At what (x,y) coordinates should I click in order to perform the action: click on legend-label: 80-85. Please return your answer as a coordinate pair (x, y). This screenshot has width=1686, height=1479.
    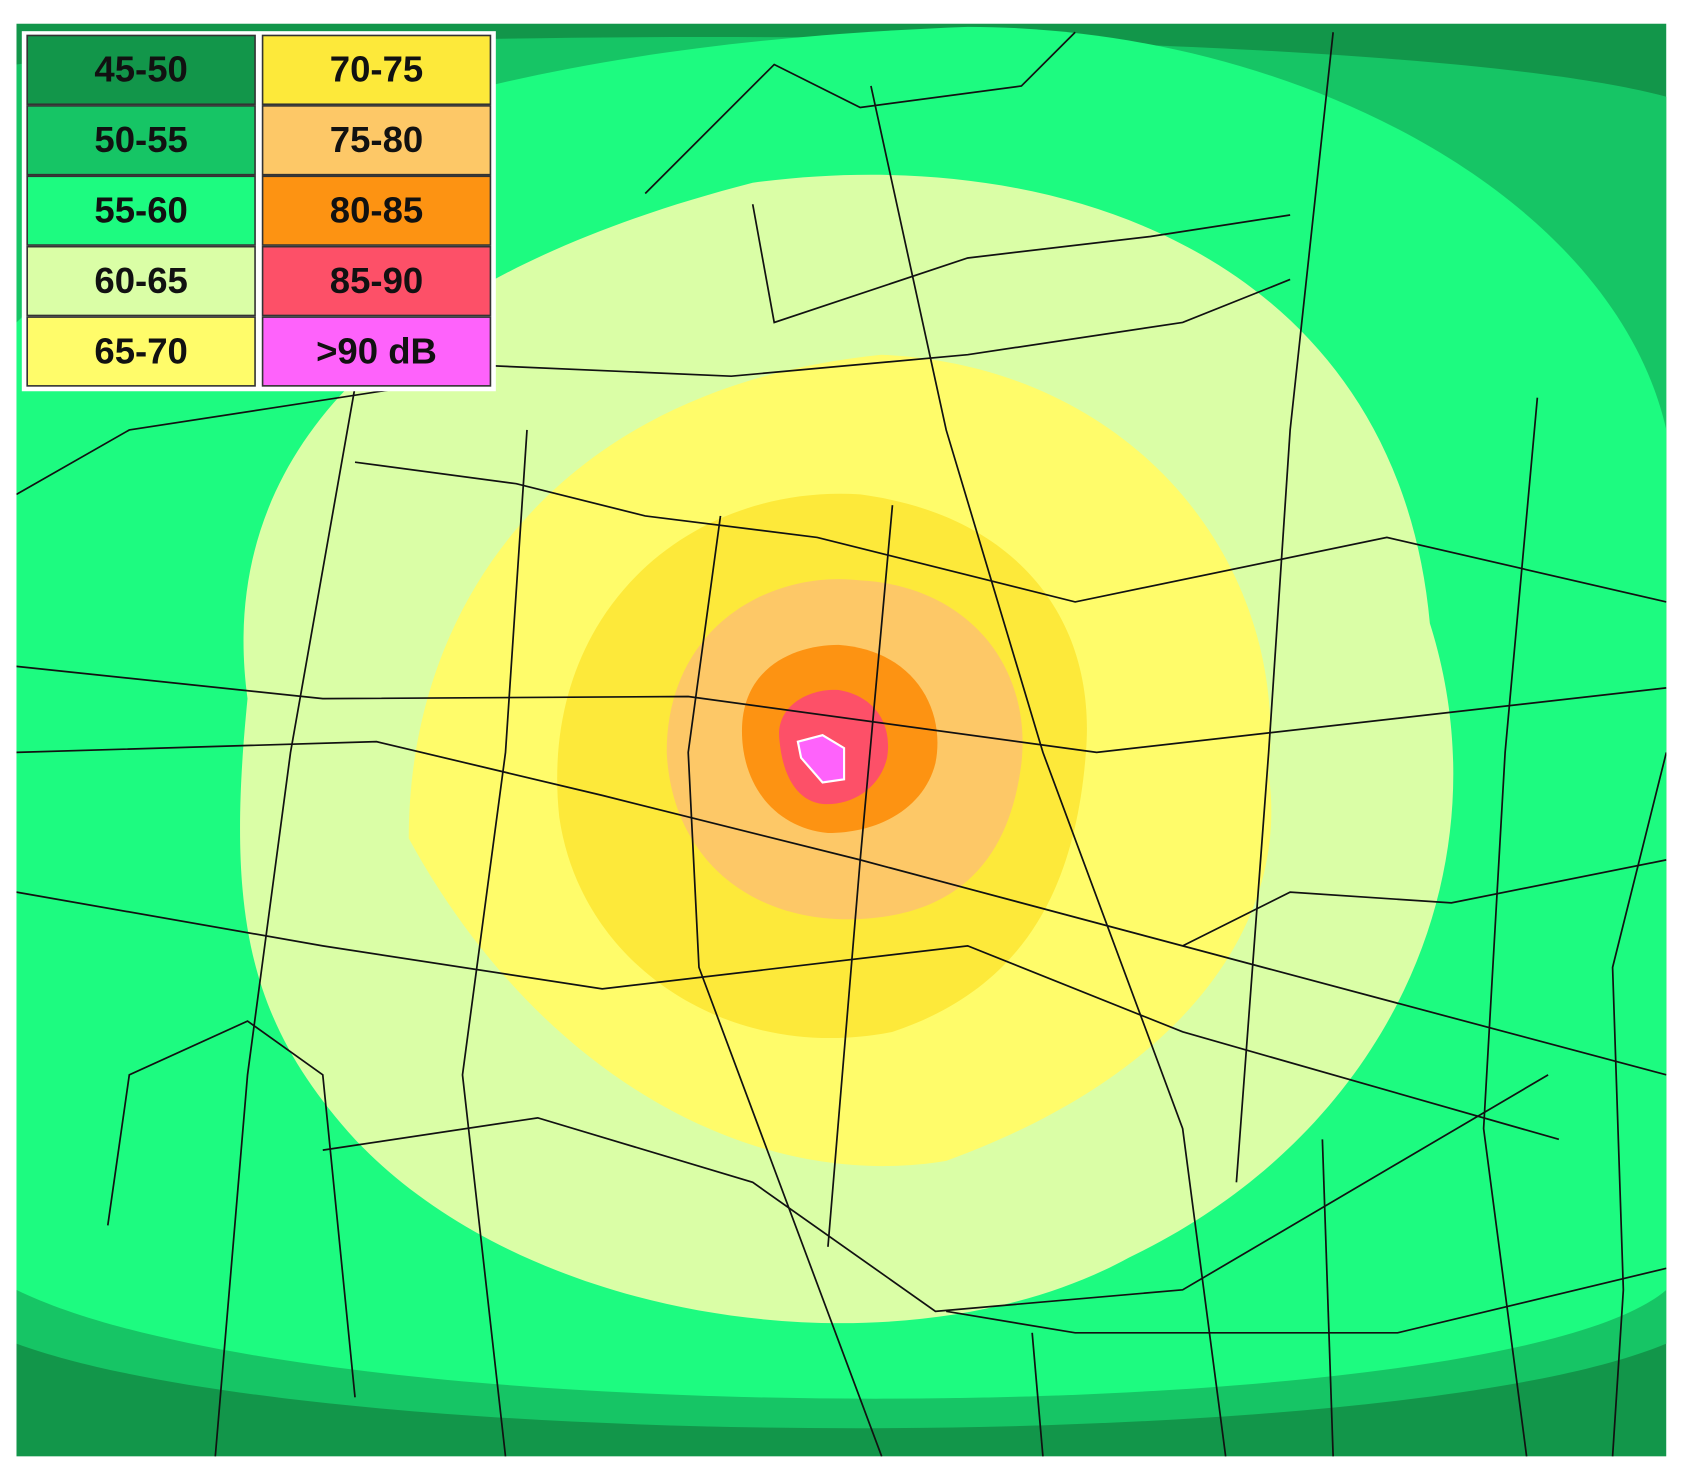
    Looking at the image, I should click on (376, 209).